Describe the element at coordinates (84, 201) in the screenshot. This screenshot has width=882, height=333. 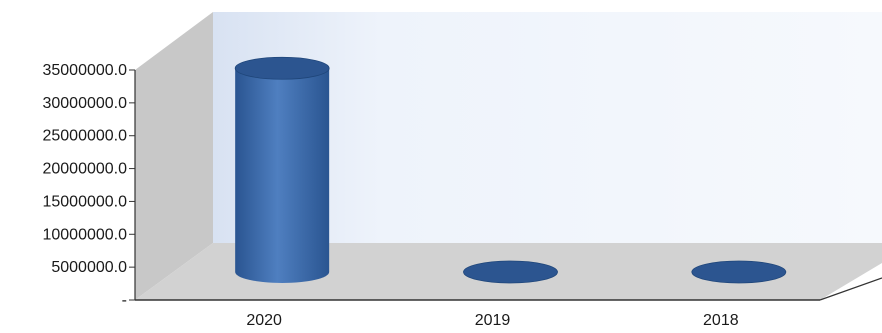
I see `y-tick-label: 15000000.0` at that location.